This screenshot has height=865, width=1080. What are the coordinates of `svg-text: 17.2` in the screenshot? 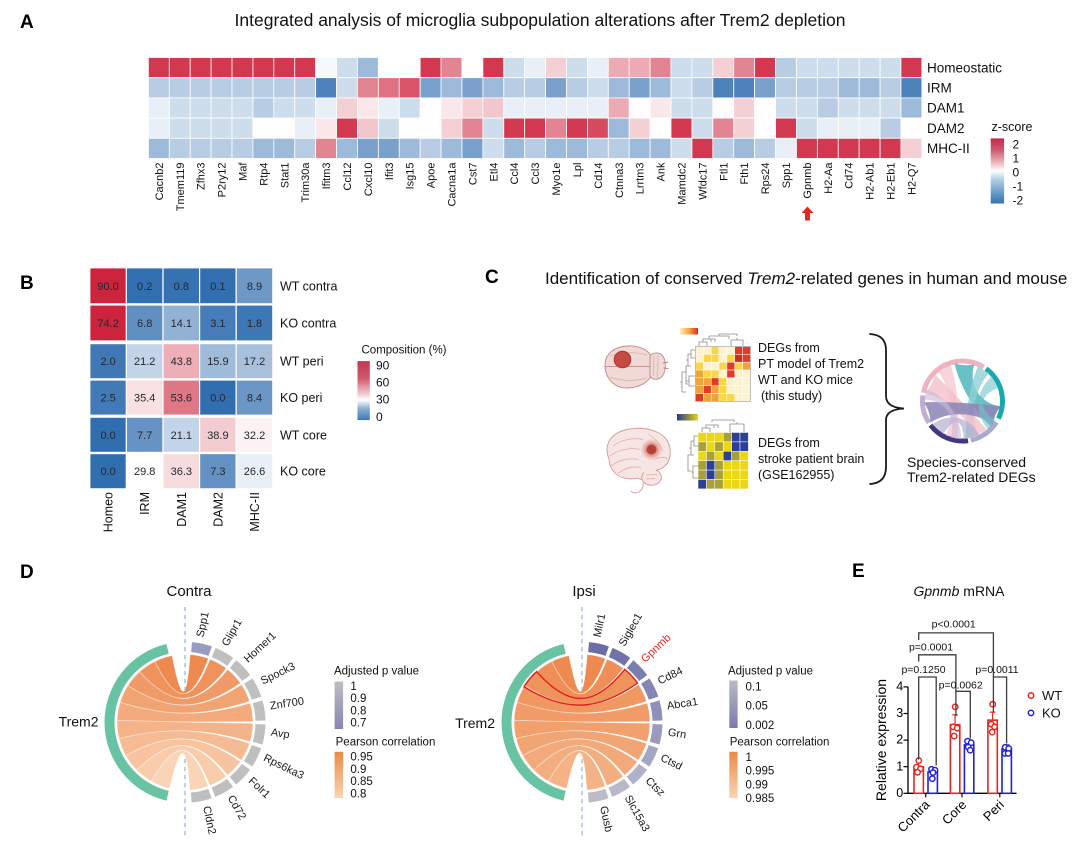 It's located at (254, 362).